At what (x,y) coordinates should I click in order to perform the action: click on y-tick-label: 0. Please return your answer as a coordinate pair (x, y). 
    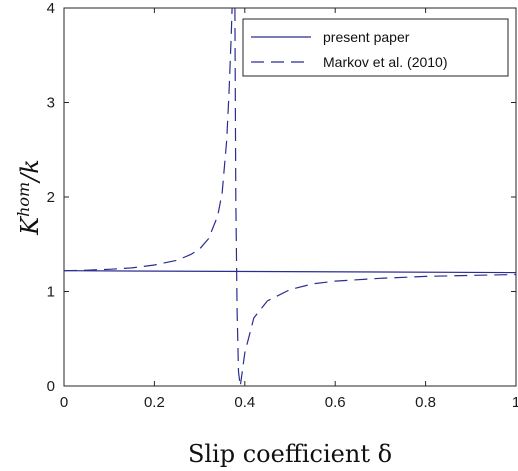
    Looking at the image, I should click on (51, 386).